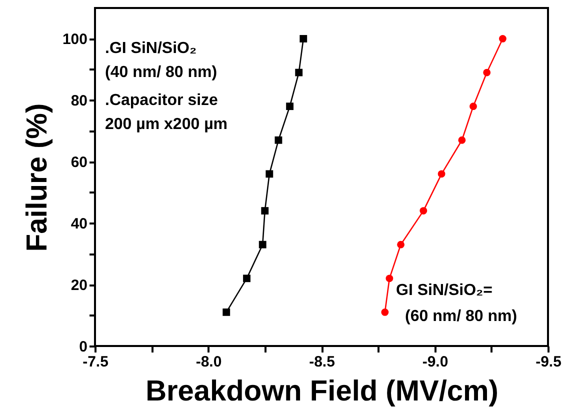 The height and width of the screenshot is (417, 564). What do you see at coordinates (79, 285) in the screenshot?
I see `y-tick-label: 20` at bounding box center [79, 285].